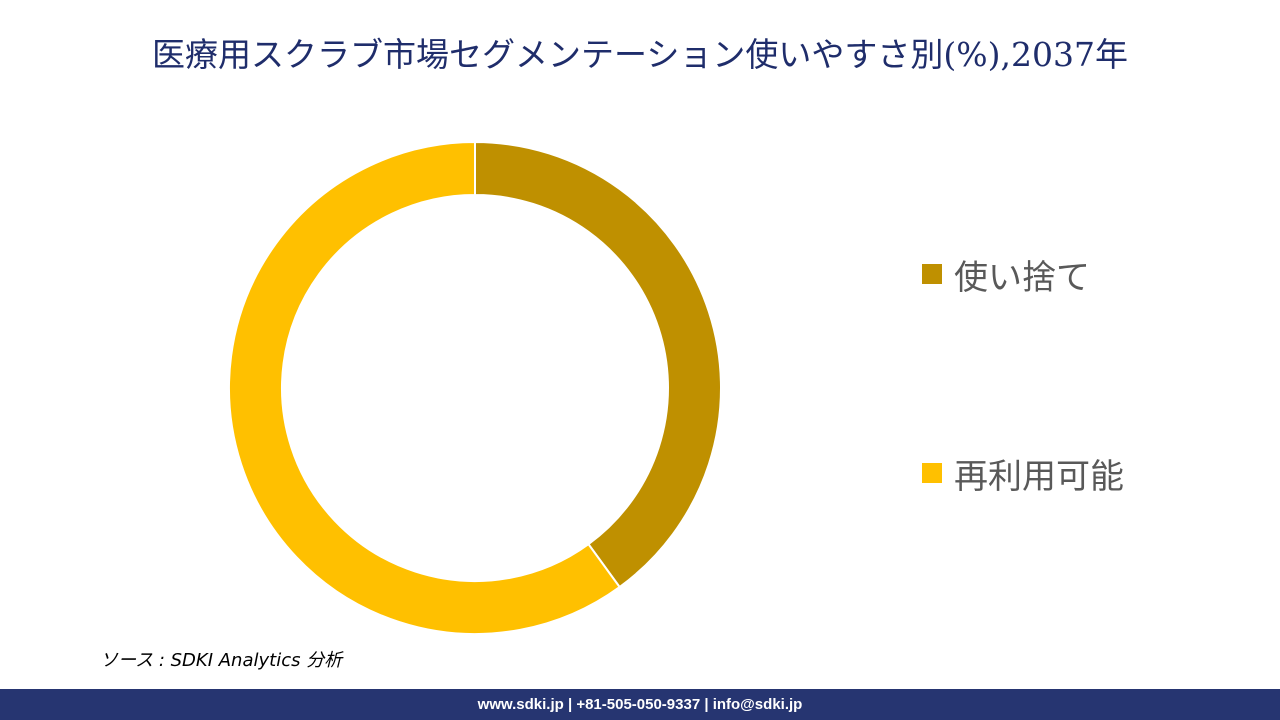  What do you see at coordinates (1022, 277) in the screenshot?
I see `legend-label-disposable: 使い捨て` at bounding box center [1022, 277].